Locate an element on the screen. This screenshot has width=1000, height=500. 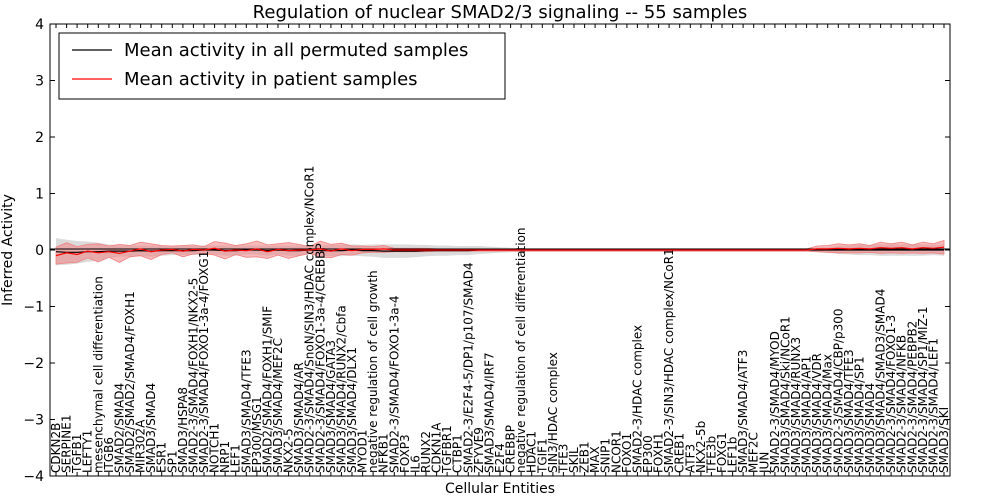
entity-label: SMAD3/SMAD4/SMAD3/SMAD4 is located at coordinates (881, 381).